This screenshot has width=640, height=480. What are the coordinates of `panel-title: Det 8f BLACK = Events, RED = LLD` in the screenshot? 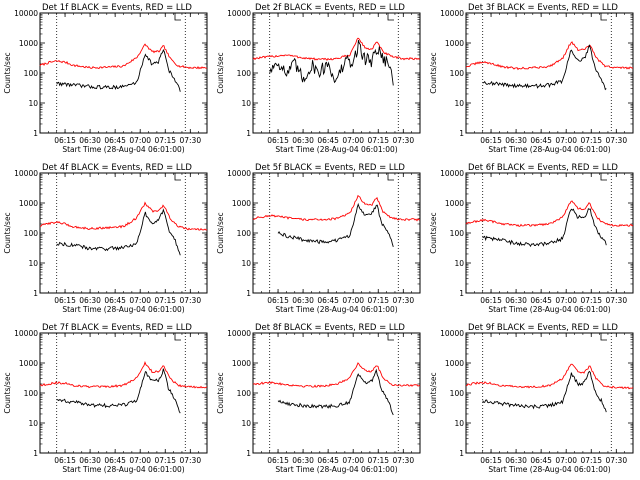 It's located at (330, 328).